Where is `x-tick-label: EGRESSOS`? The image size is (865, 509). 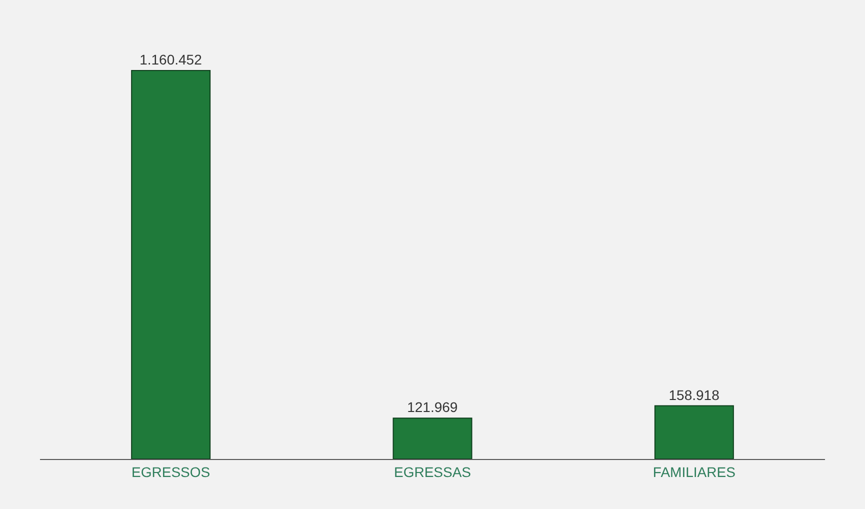
x-tick-label: EGRESSOS is located at coordinates (171, 472).